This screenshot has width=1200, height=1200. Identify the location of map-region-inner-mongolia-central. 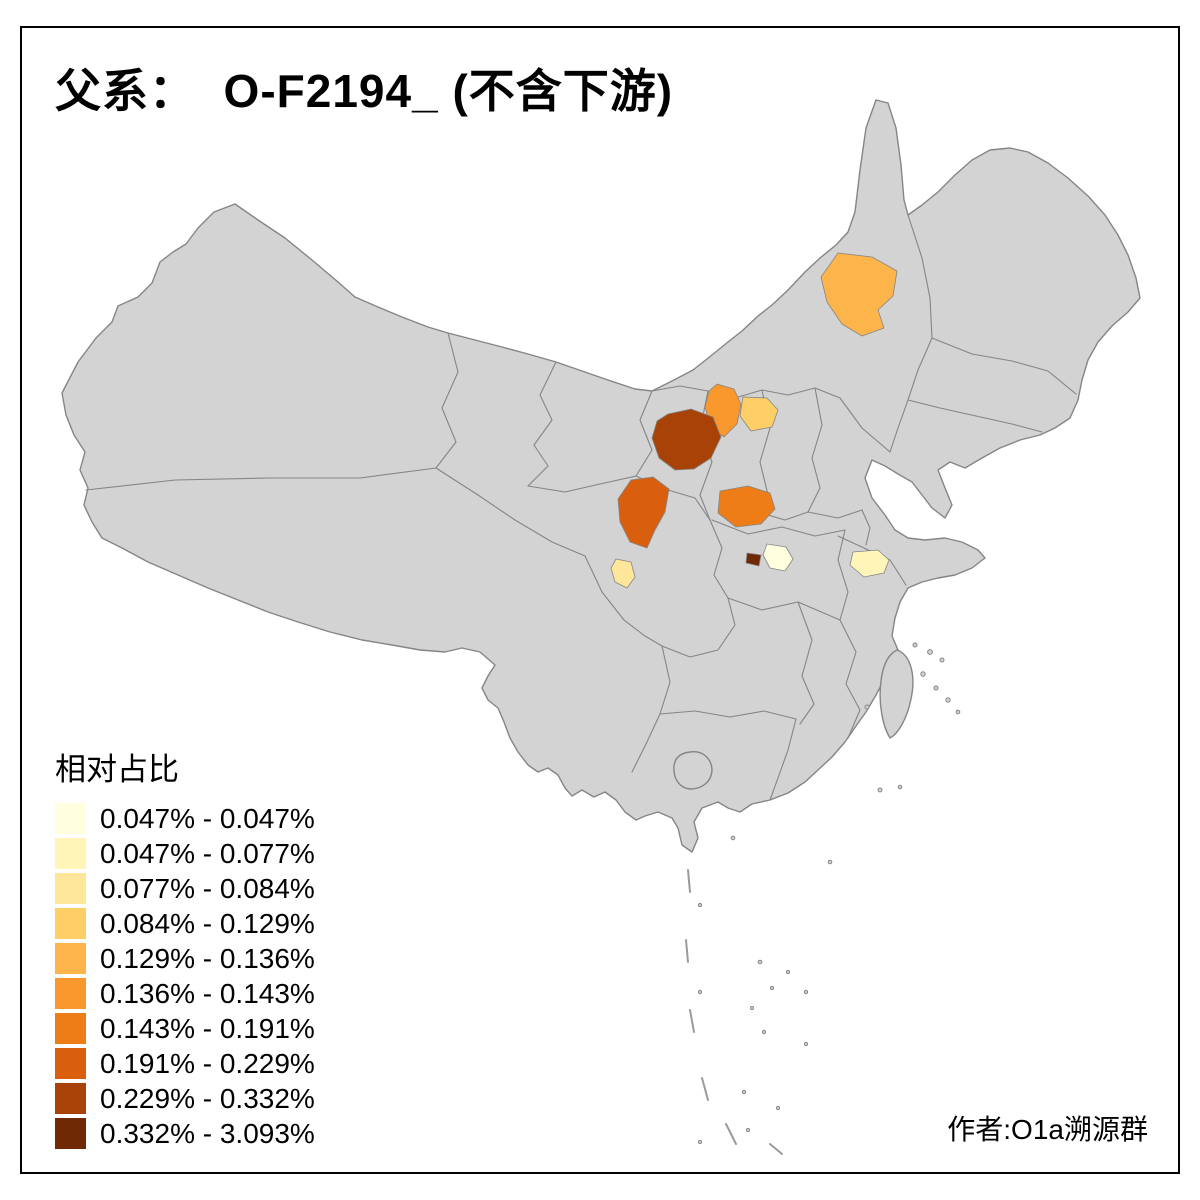
(859, 294).